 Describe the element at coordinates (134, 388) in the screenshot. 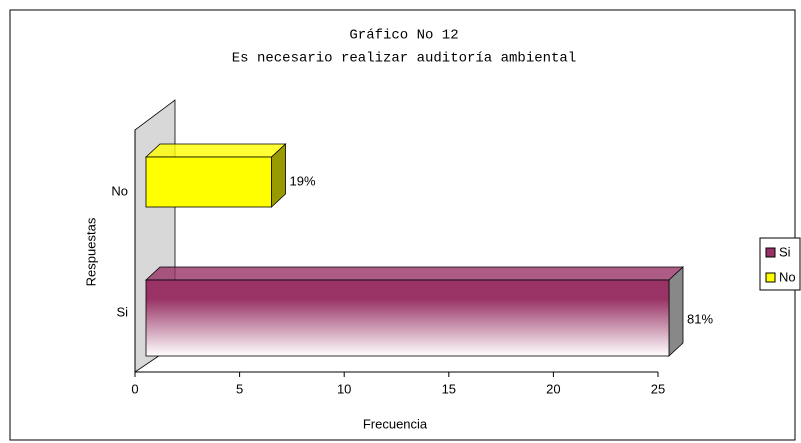

I see `x-tick-label: 0` at that location.